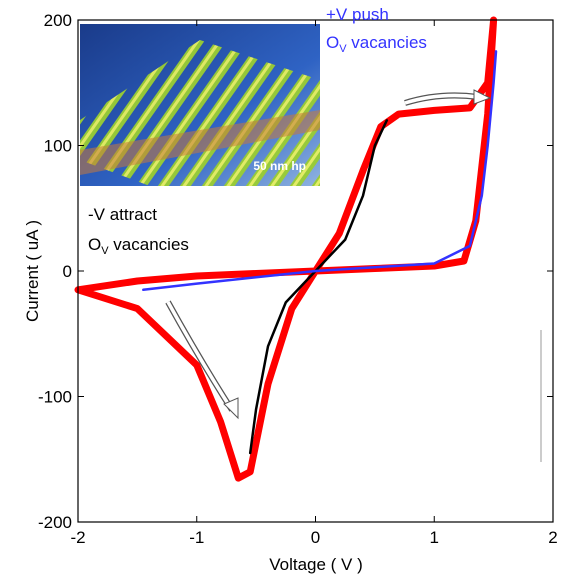  Describe the element at coordinates (357, 14) in the screenshot. I see `annotation: +V push` at that location.